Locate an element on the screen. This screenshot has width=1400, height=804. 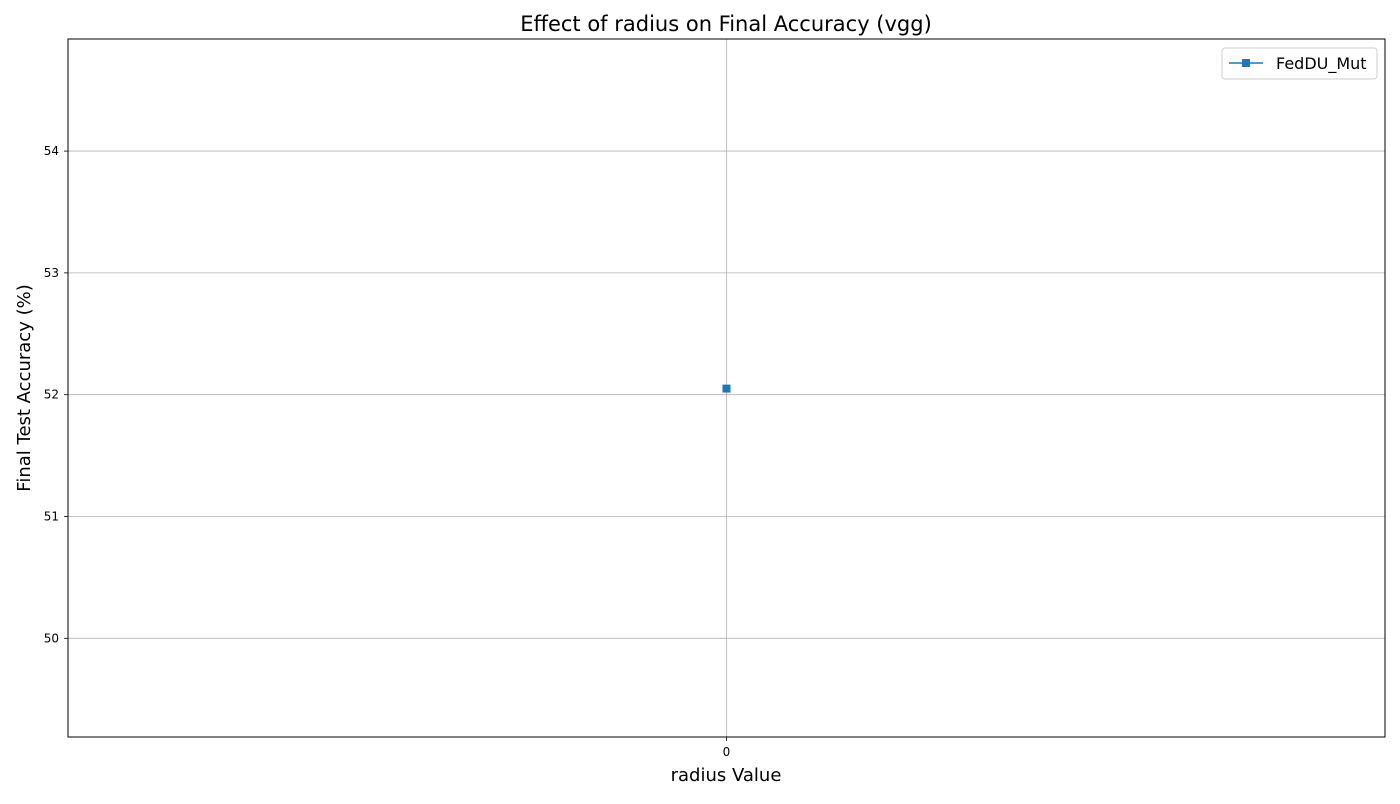
legend-box is located at coordinates (1299, 63).